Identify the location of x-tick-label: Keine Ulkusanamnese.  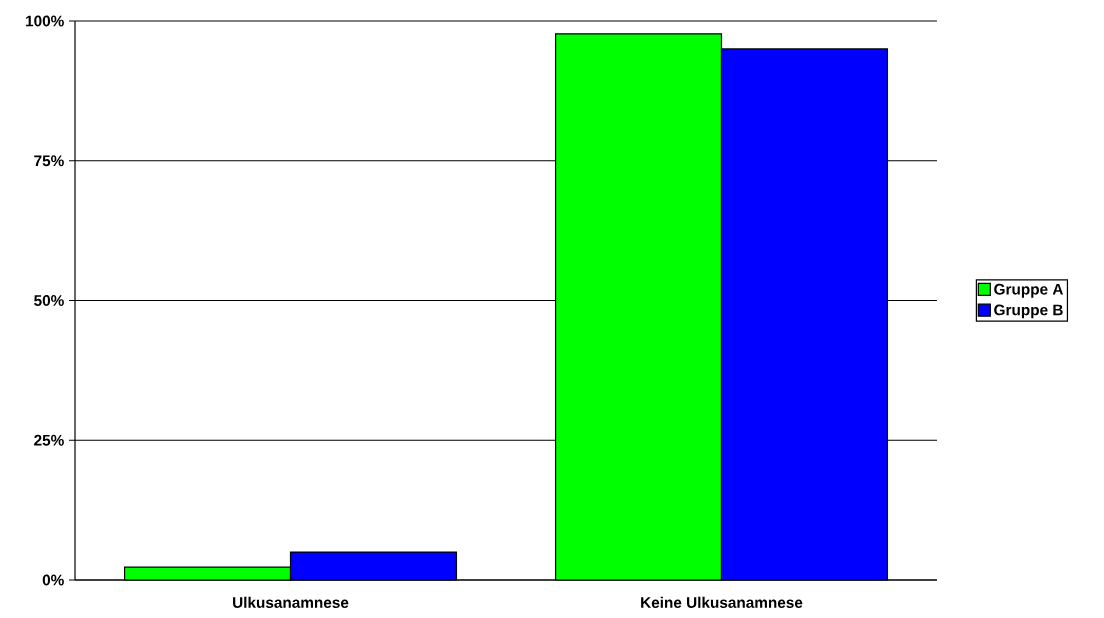
(722, 602).